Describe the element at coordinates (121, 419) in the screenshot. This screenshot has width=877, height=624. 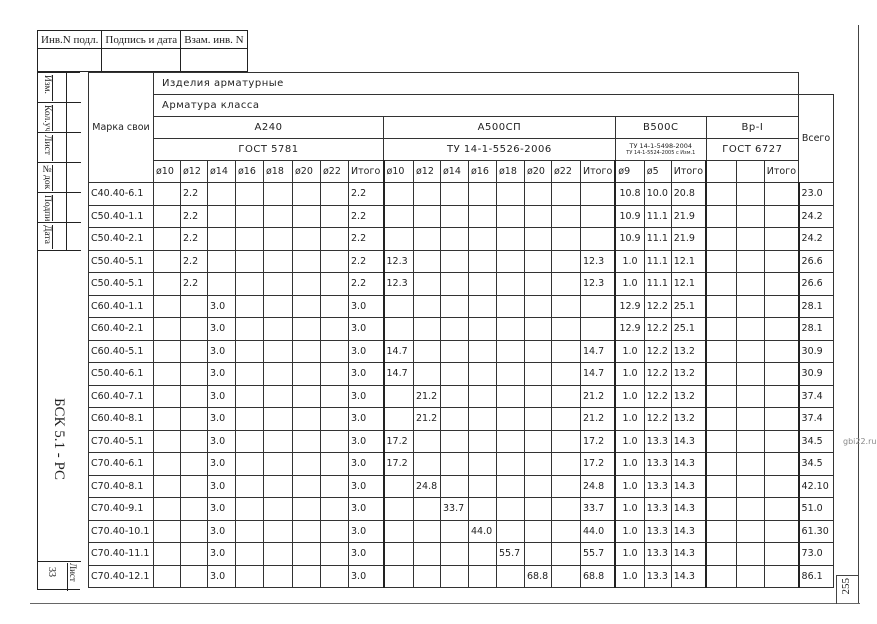
I see `mark-cell: C60.40-8.1` at that location.